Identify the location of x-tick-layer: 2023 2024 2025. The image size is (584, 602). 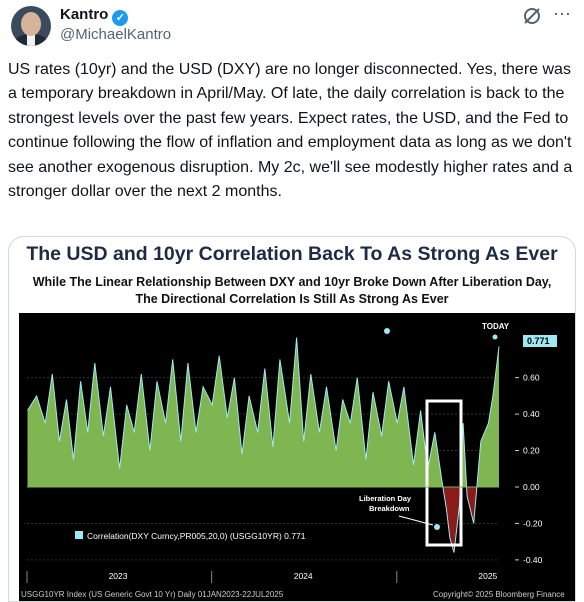
(262, 577).